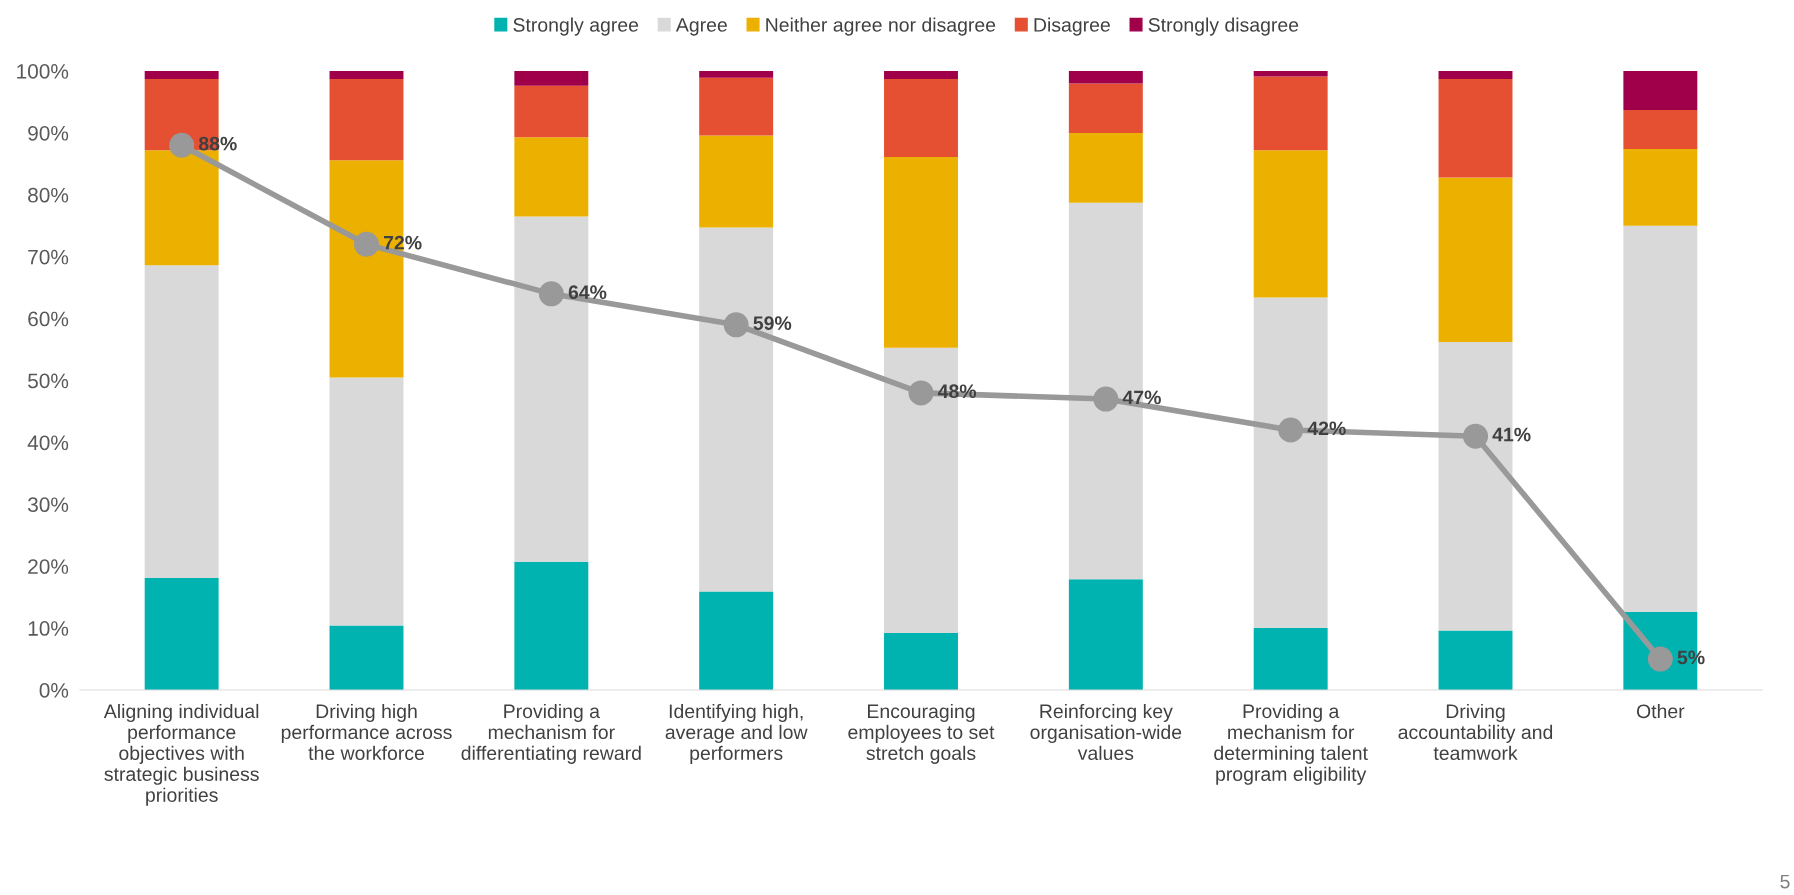 Image resolution: width=1794 pixels, height=895 pixels. I want to click on data-label: 41%, so click(1511, 434).